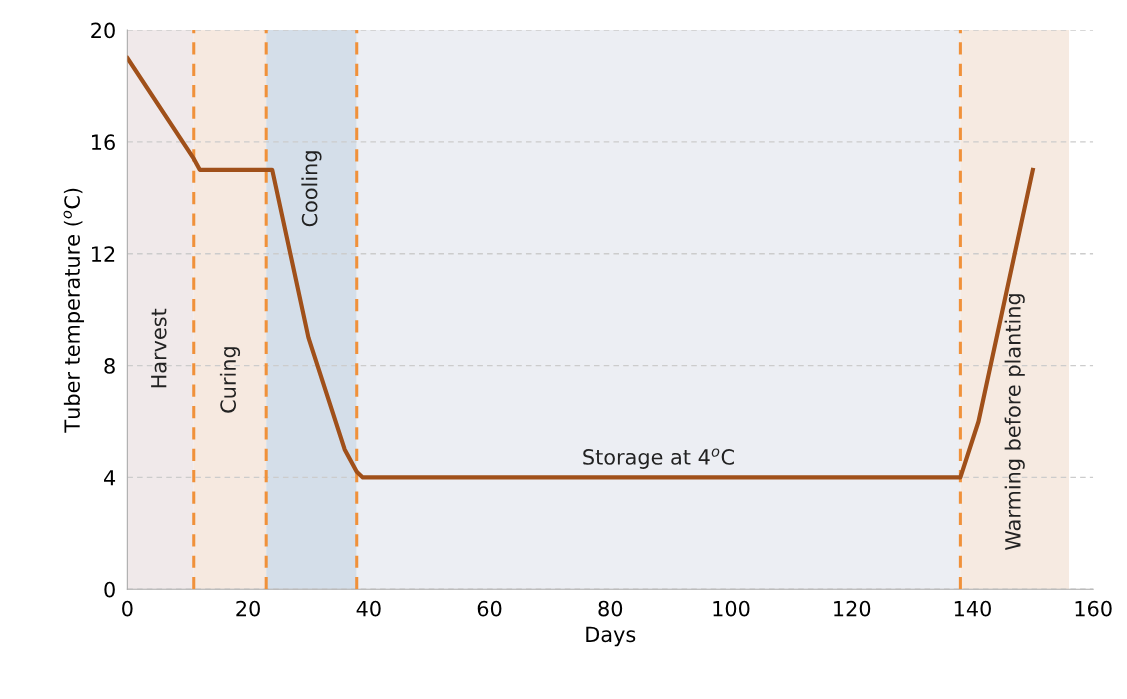  I want to click on x-tick-label: 0, so click(127, 608).